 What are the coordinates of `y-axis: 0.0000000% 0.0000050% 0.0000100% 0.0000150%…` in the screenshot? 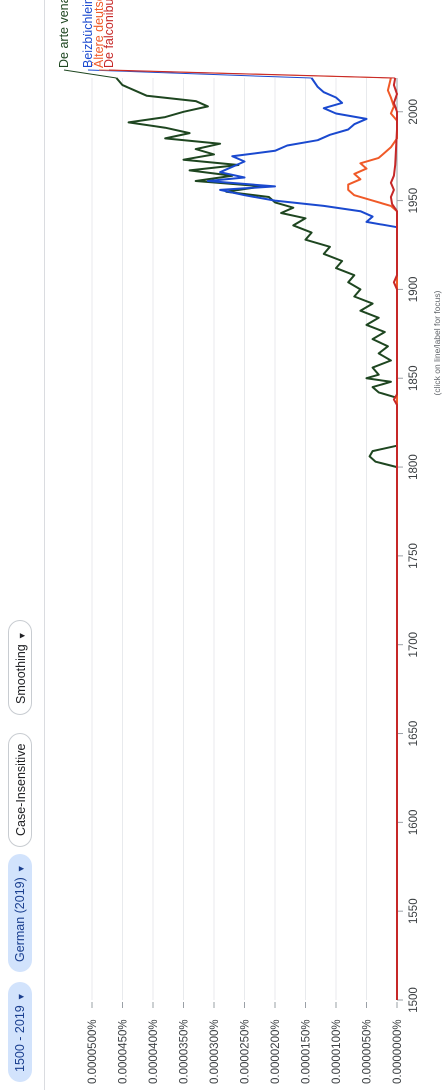 It's located at (245, 1043).